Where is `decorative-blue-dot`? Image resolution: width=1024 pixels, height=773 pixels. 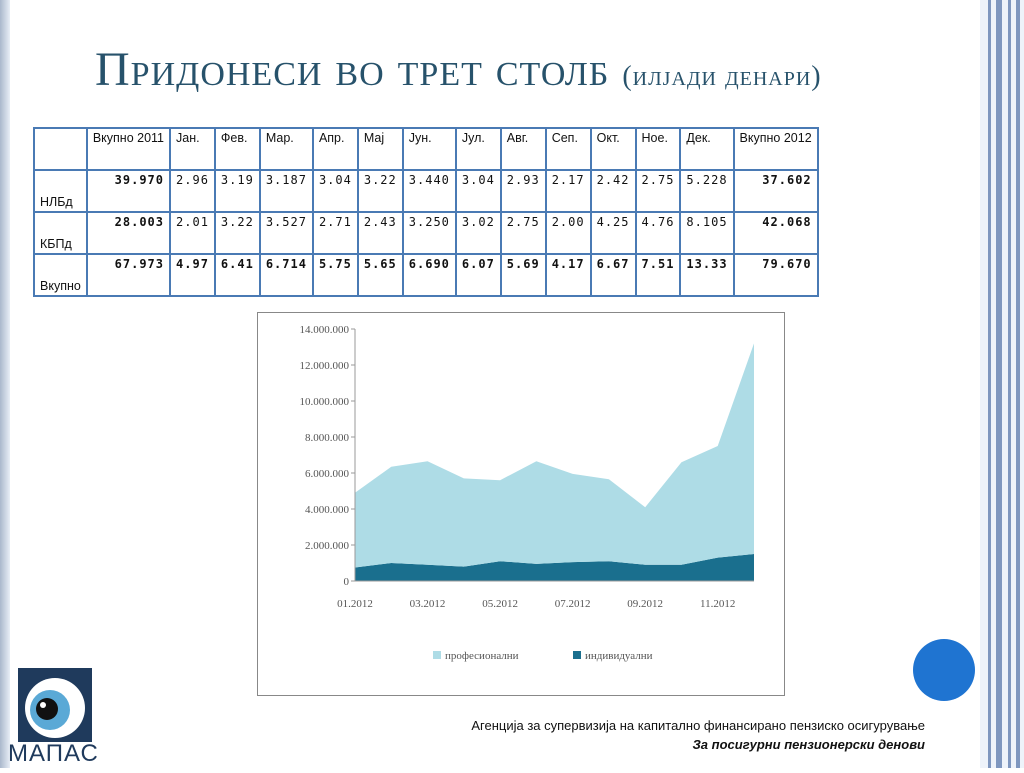
decorative-blue-dot is located at coordinates (944, 670).